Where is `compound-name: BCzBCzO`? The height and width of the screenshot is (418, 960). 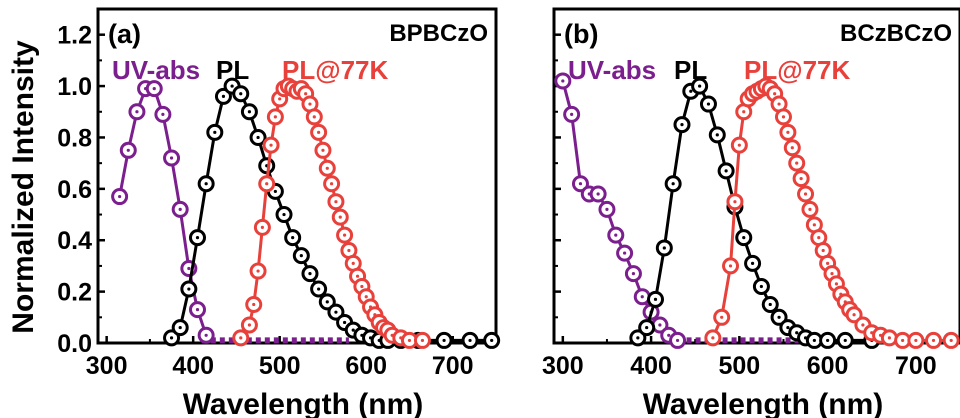 compound-name: BCzBCzO is located at coordinates (896, 33).